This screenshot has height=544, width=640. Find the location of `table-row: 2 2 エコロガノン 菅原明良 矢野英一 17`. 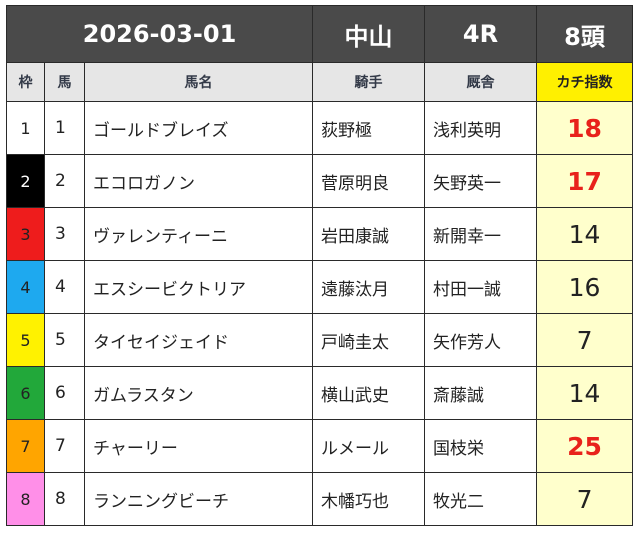

table-row: 2 2 エコロガノン 菅原明良 矢野英一 17 is located at coordinates (320, 181).